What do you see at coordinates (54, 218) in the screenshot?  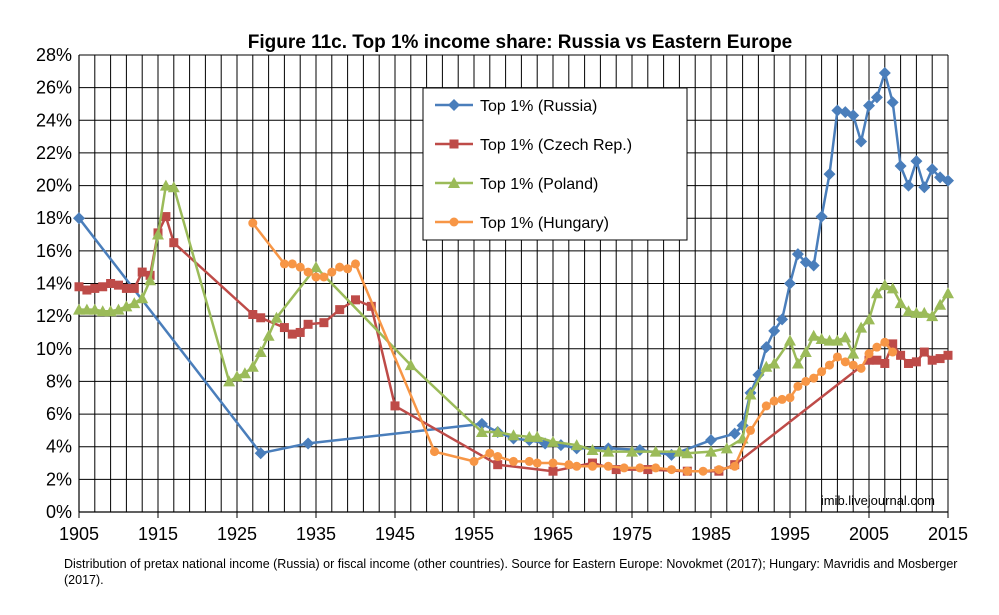 I see `y-tick-label: 18%` at bounding box center [54, 218].